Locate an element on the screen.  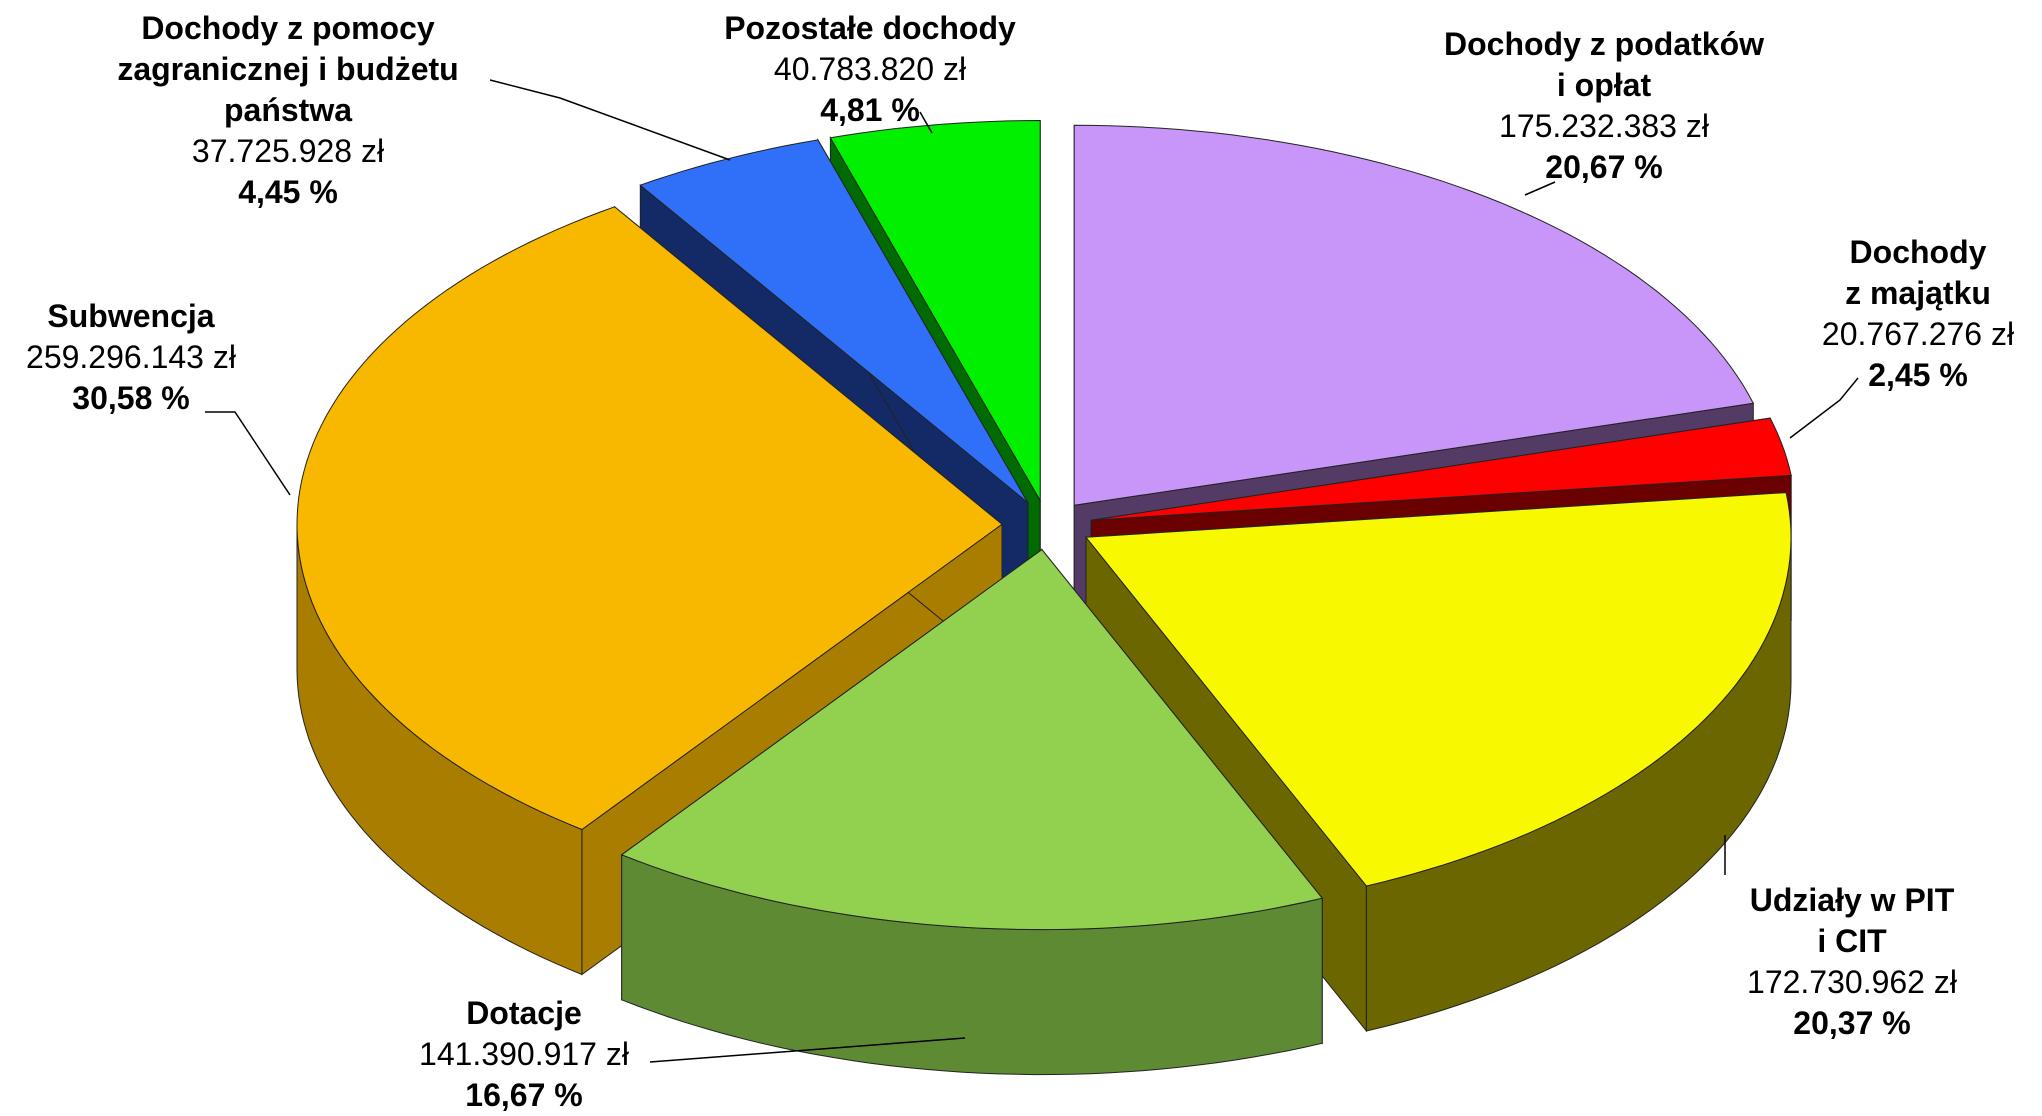
amount-label: 40.783.820 zł is located at coordinates (870, 69).